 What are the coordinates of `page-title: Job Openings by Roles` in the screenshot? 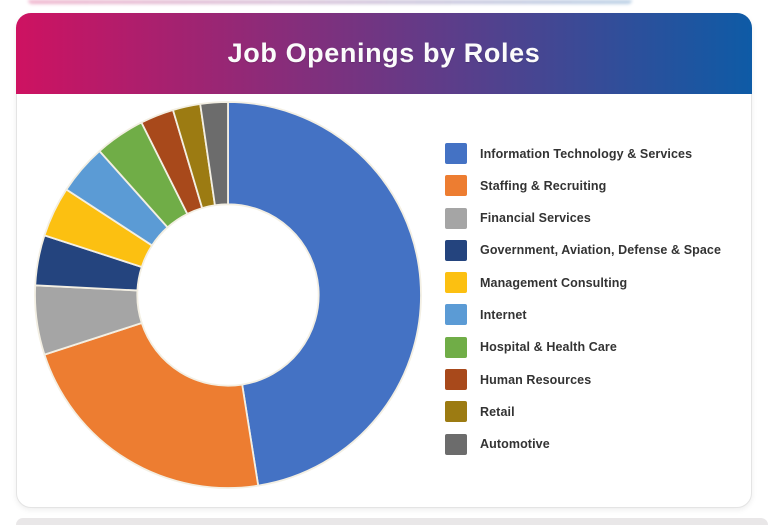 It's located at (384, 53).